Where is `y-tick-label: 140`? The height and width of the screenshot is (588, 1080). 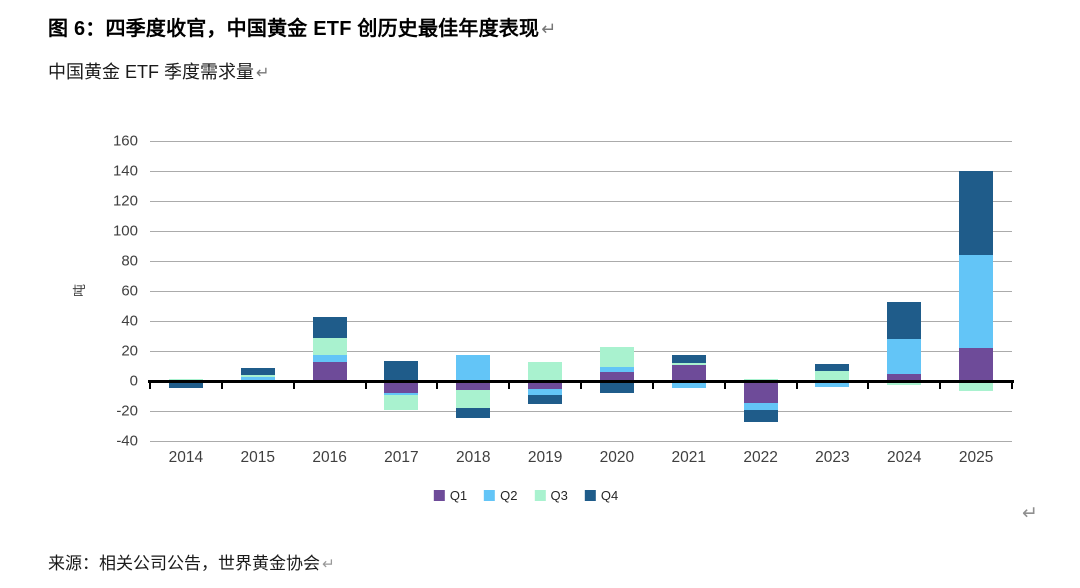 y-tick-label: 140 is located at coordinates (125, 171).